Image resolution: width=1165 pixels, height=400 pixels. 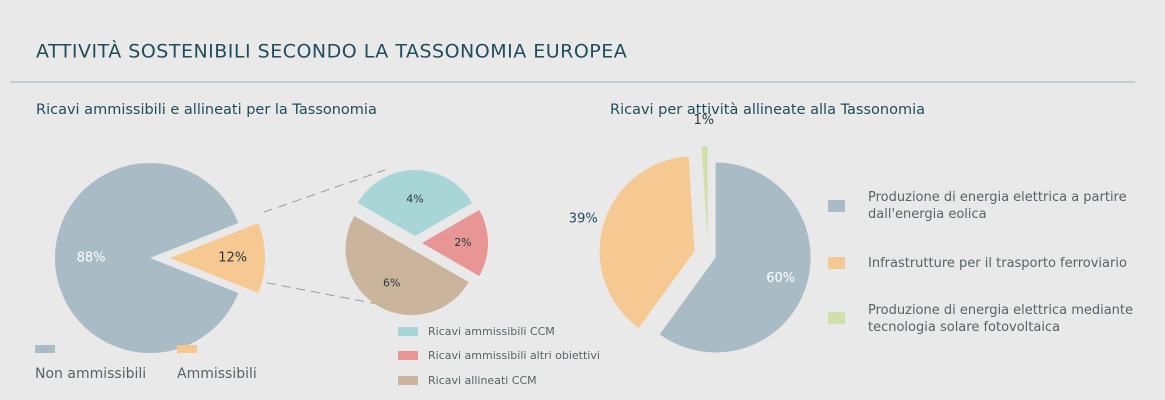 What do you see at coordinates (583, 218) in the screenshot?
I see `value-label: 39%` at bounding box center [583, 218].